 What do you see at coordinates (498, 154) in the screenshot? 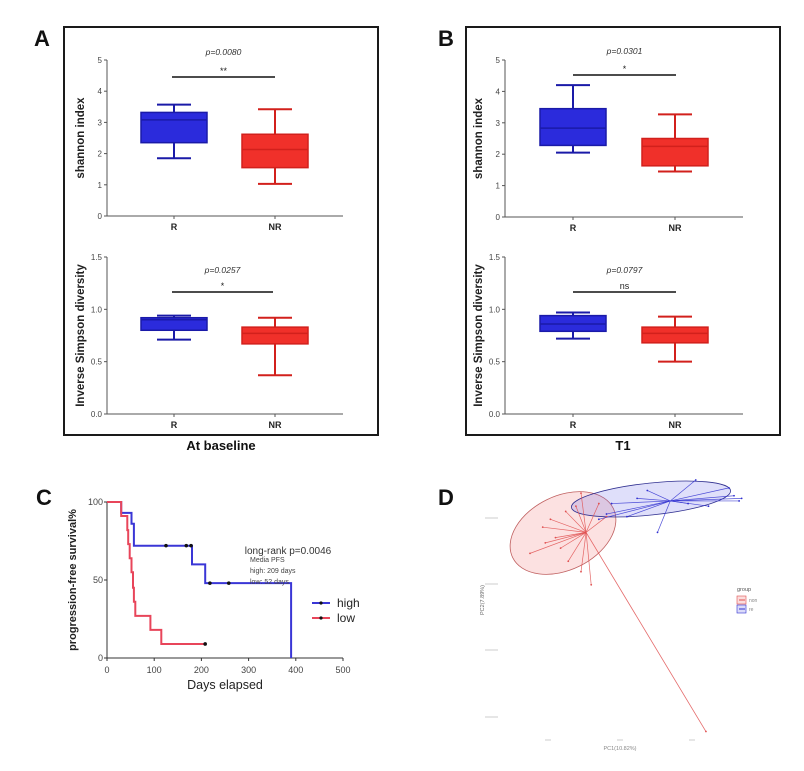
I see `y-tick-label: 2` at bounding box center [498, 154].